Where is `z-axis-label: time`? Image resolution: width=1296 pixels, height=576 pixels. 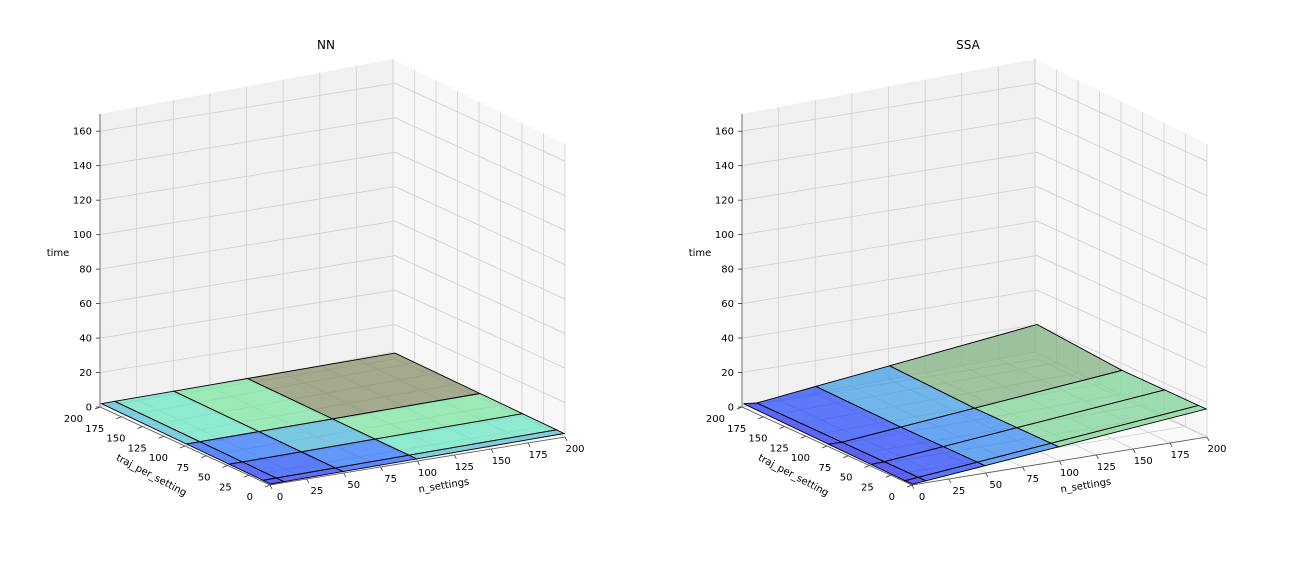
z-axis-label: time is located at coordinates (58, 253).